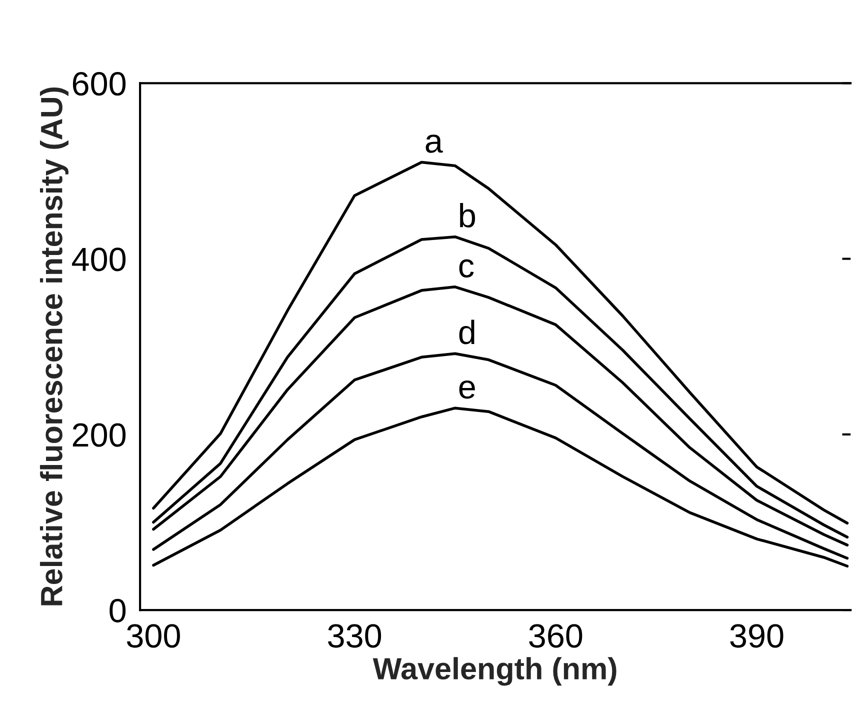 The image size is (854, 711). Describe the element at coordinates (494, 671) in the screenshot. I see `x-axis-title: Wavelength (nm)` at that location.